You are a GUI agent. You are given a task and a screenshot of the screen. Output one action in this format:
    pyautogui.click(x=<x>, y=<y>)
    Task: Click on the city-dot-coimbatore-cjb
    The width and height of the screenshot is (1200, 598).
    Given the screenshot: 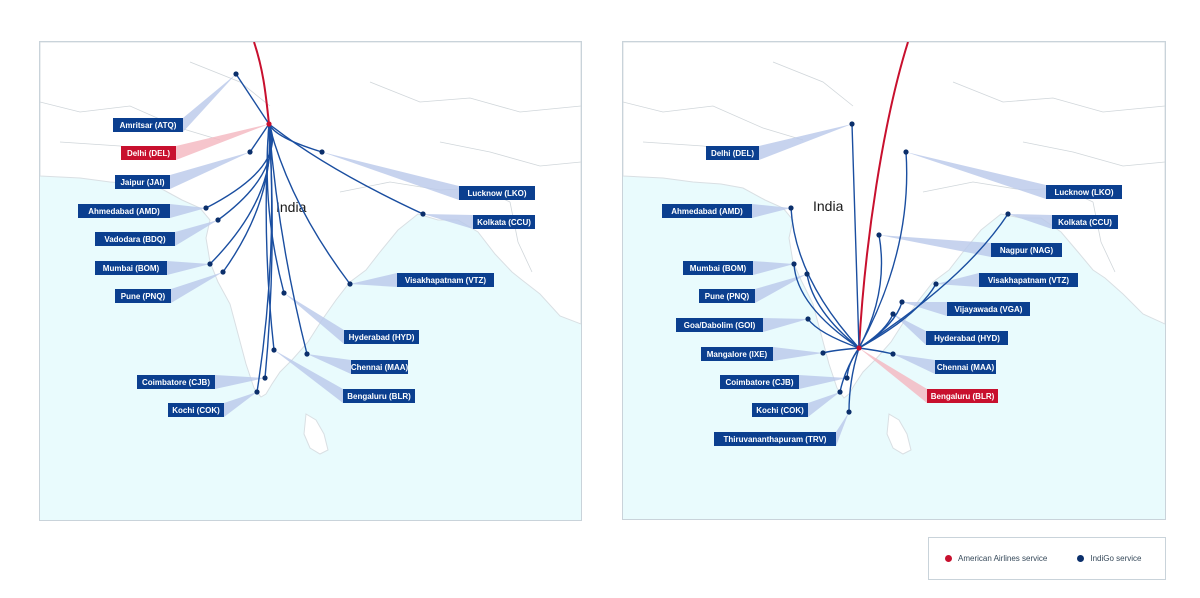 What is the action you would take?
    pyautogui.click(x=265, y=378)
    